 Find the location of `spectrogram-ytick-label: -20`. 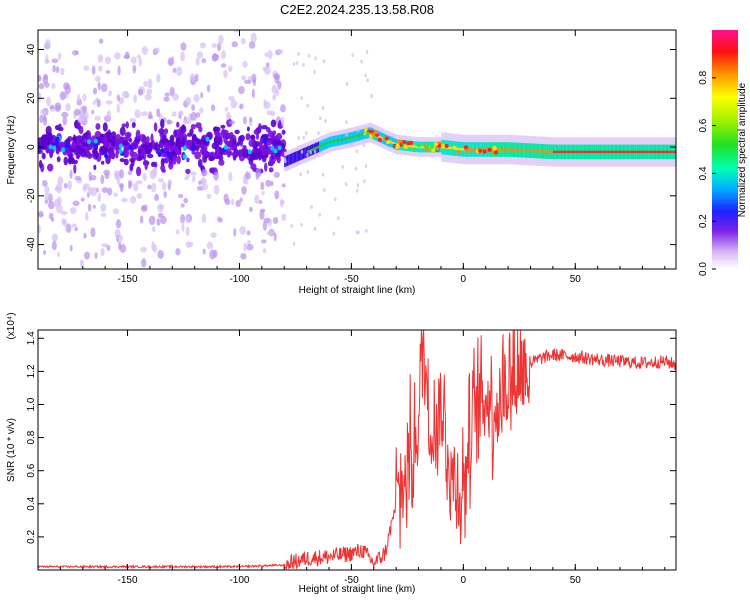

spectrogram-ytick-label: -20 is located at coordinates (31, 195).